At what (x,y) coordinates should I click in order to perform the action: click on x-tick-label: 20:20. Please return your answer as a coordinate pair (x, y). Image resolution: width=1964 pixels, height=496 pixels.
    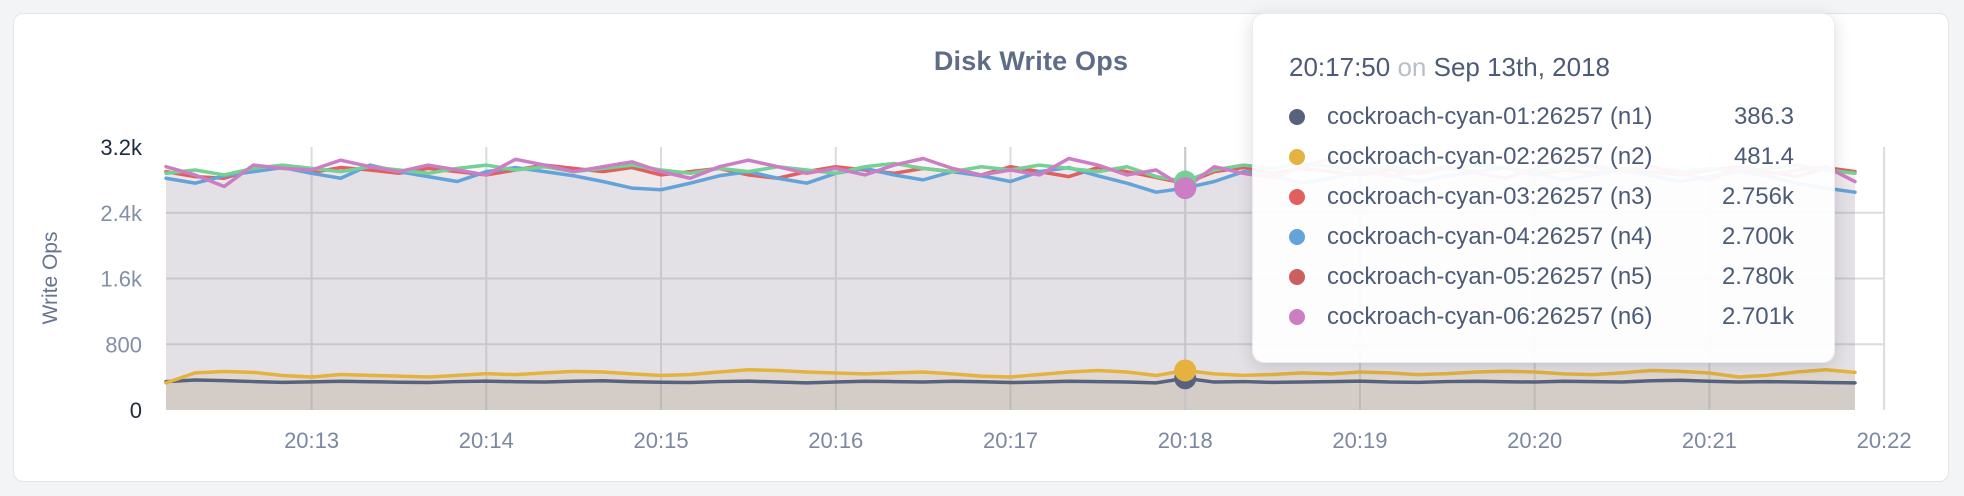
    Looking at the image, I should click on (1534, 440).